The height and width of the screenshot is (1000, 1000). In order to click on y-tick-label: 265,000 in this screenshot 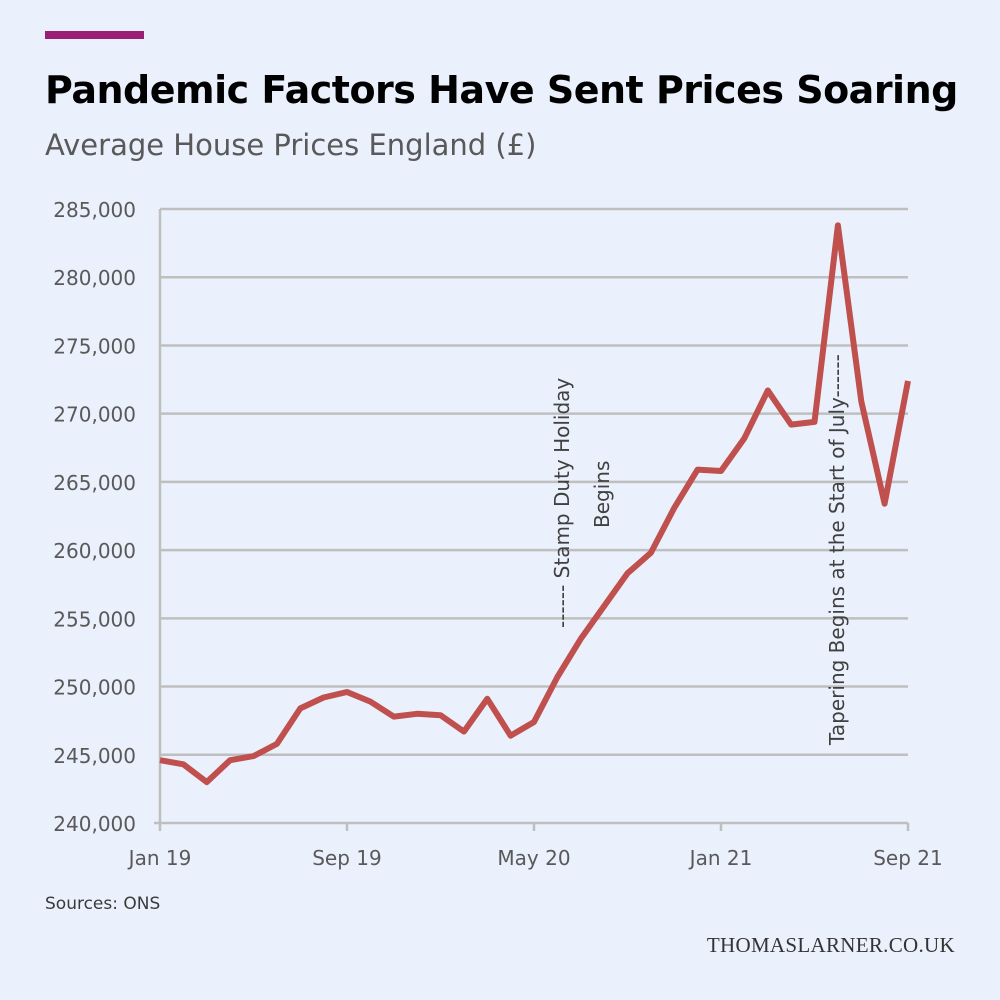, I will do `click(94, 483)`.